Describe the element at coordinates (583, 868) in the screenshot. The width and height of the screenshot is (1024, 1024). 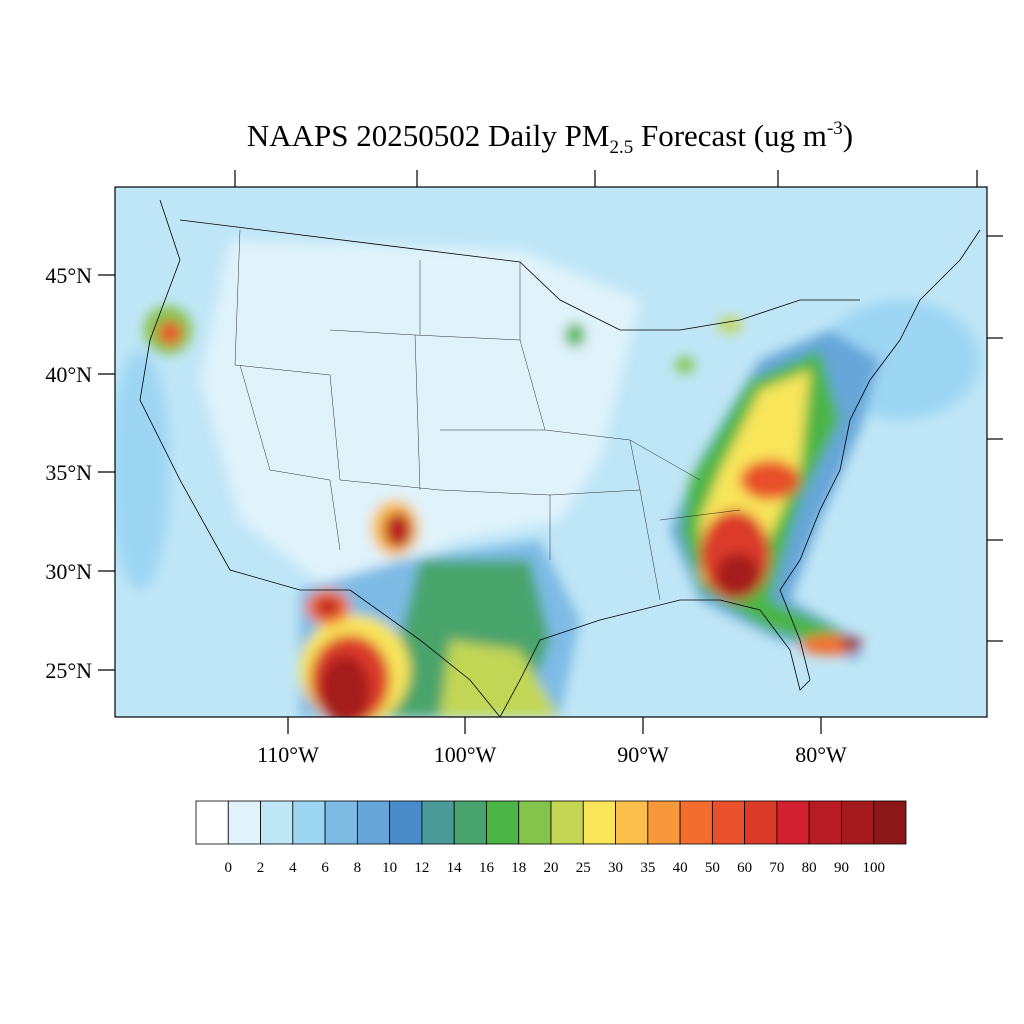
I see `colorbar-label: 25` at that location.